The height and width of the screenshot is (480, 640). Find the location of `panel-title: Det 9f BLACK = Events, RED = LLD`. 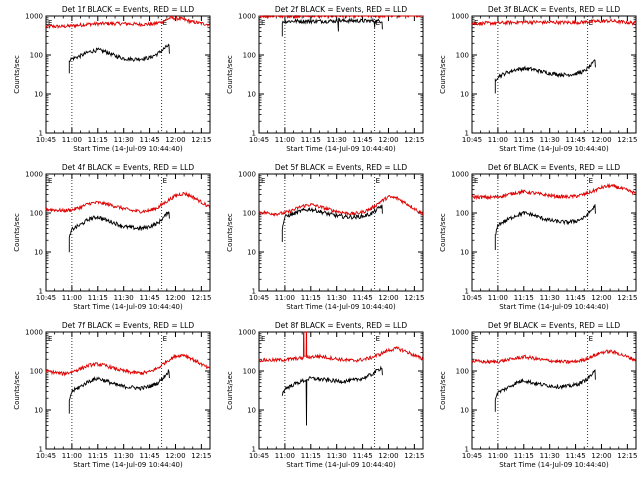

panel-title: Det 9f BLACK = Events, RED = LLD is located at coordinates (554, 325).